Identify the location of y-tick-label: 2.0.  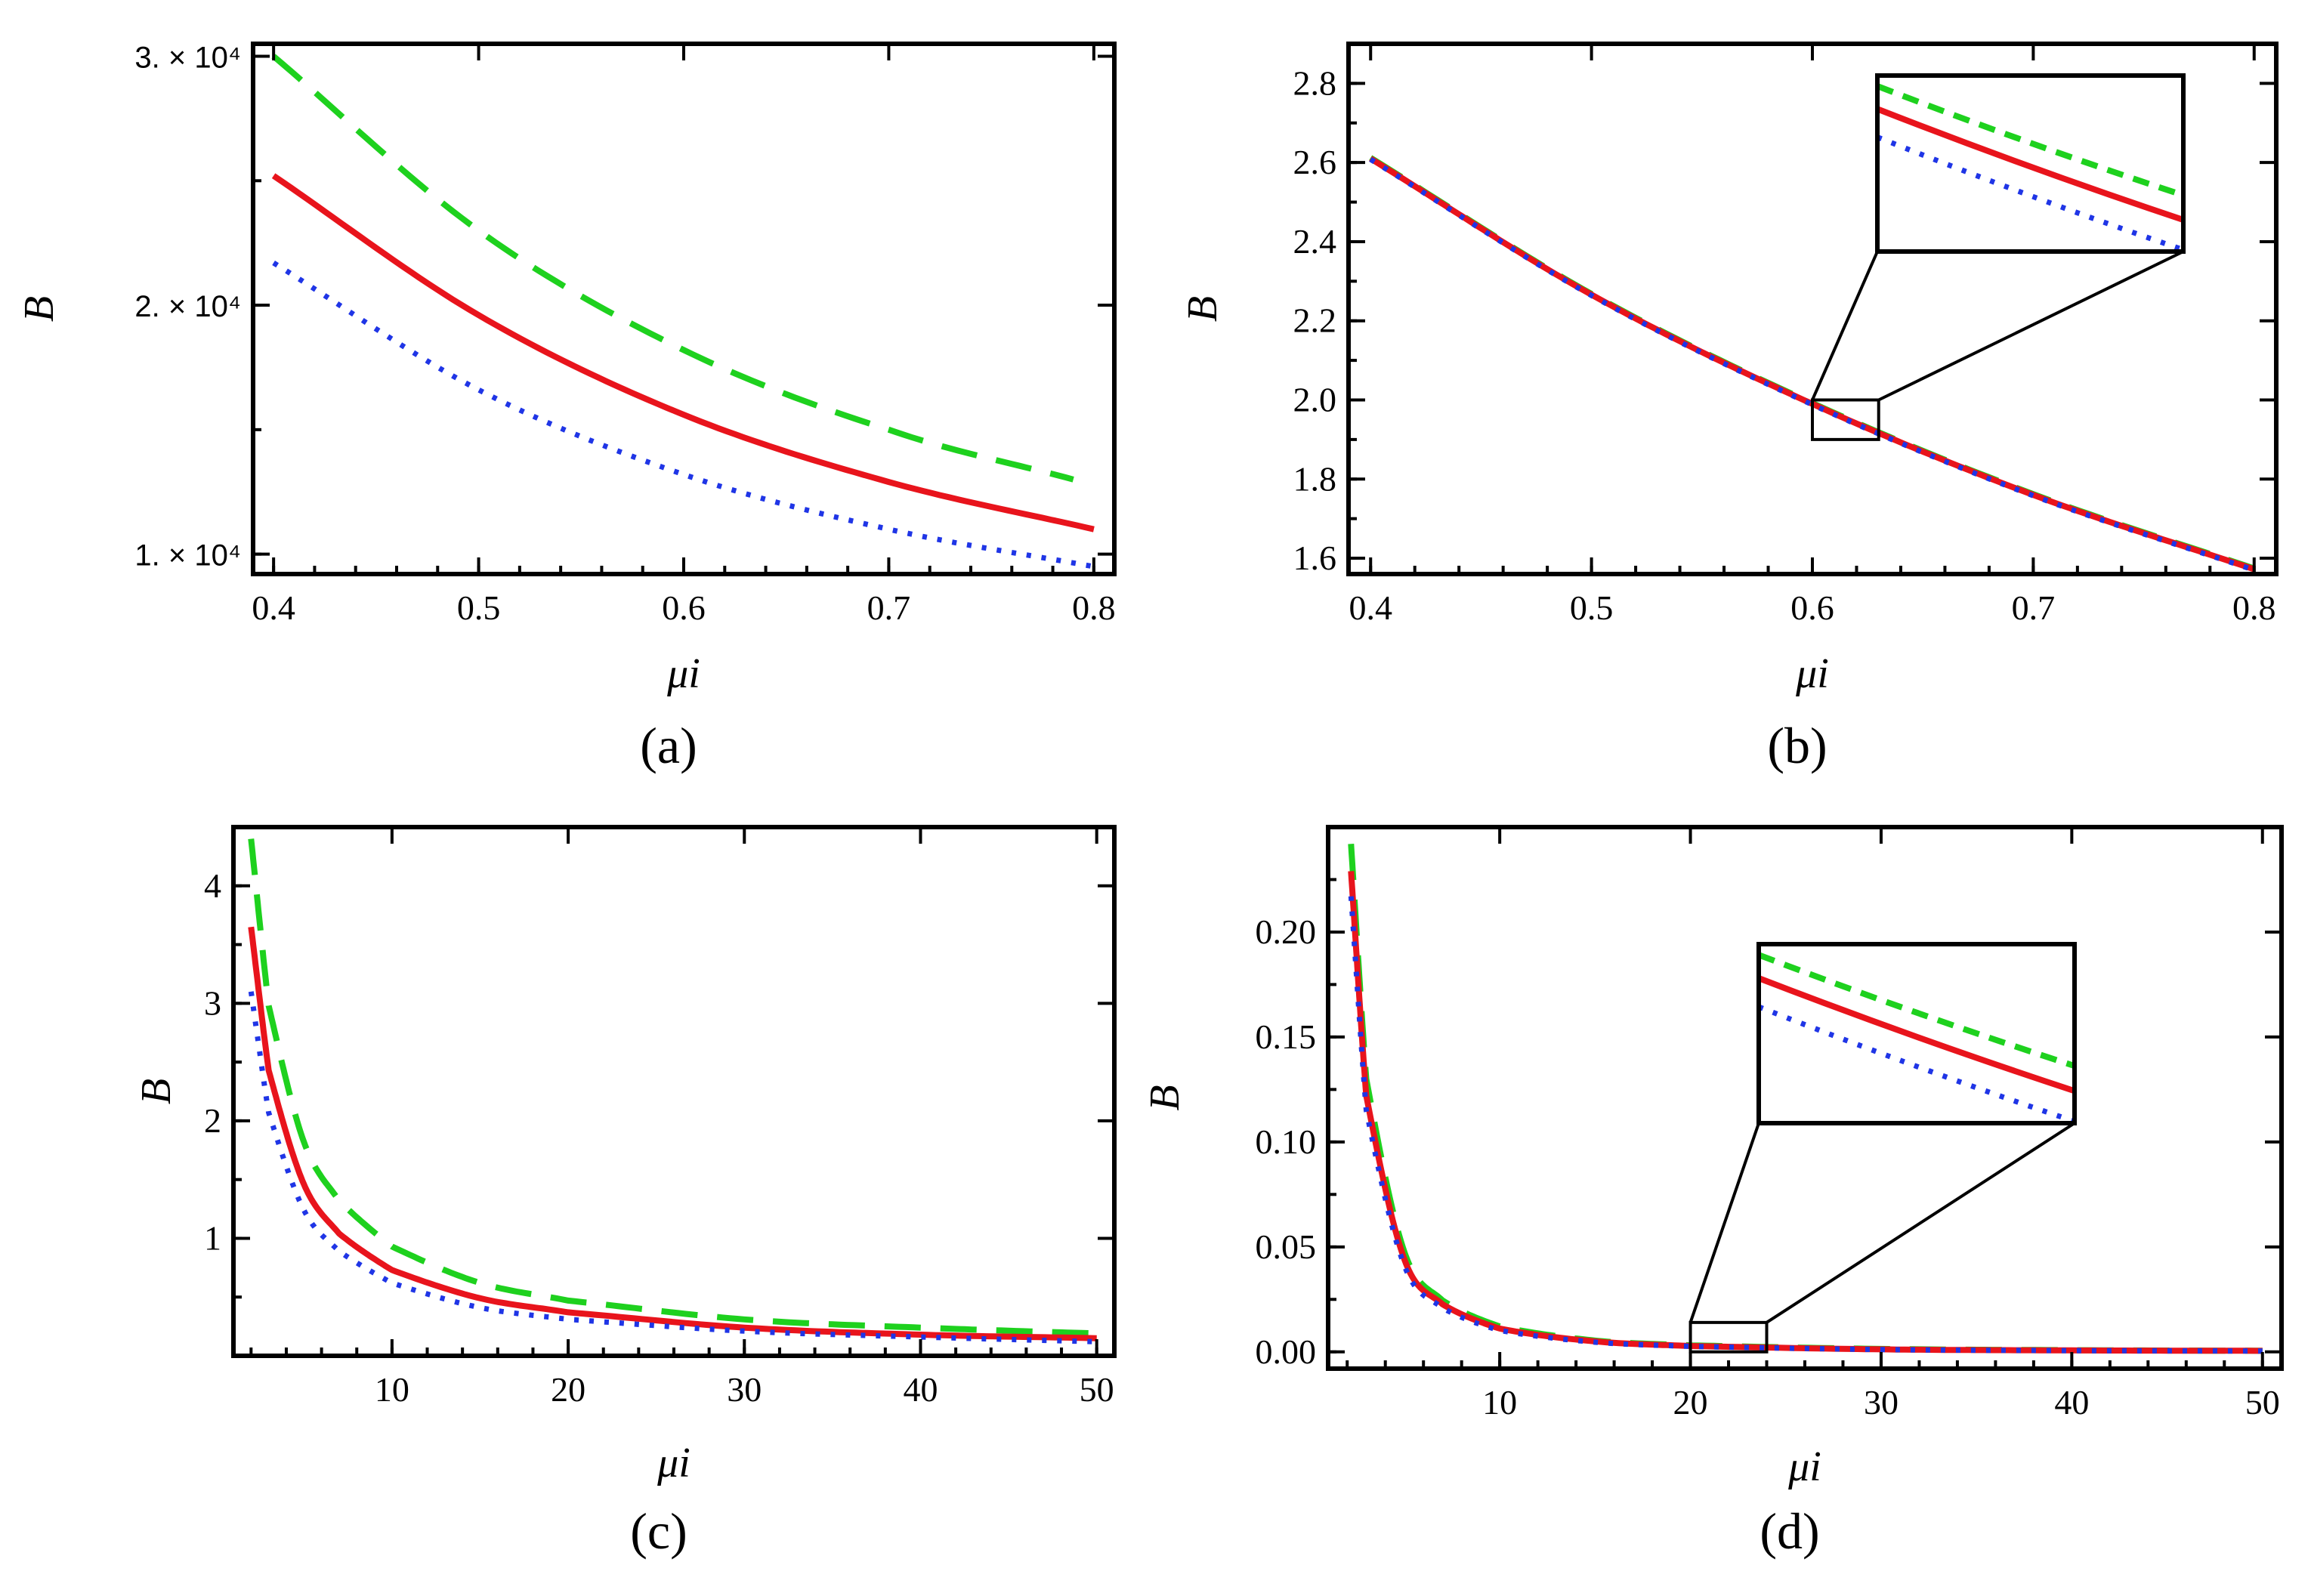
(1315, 399).